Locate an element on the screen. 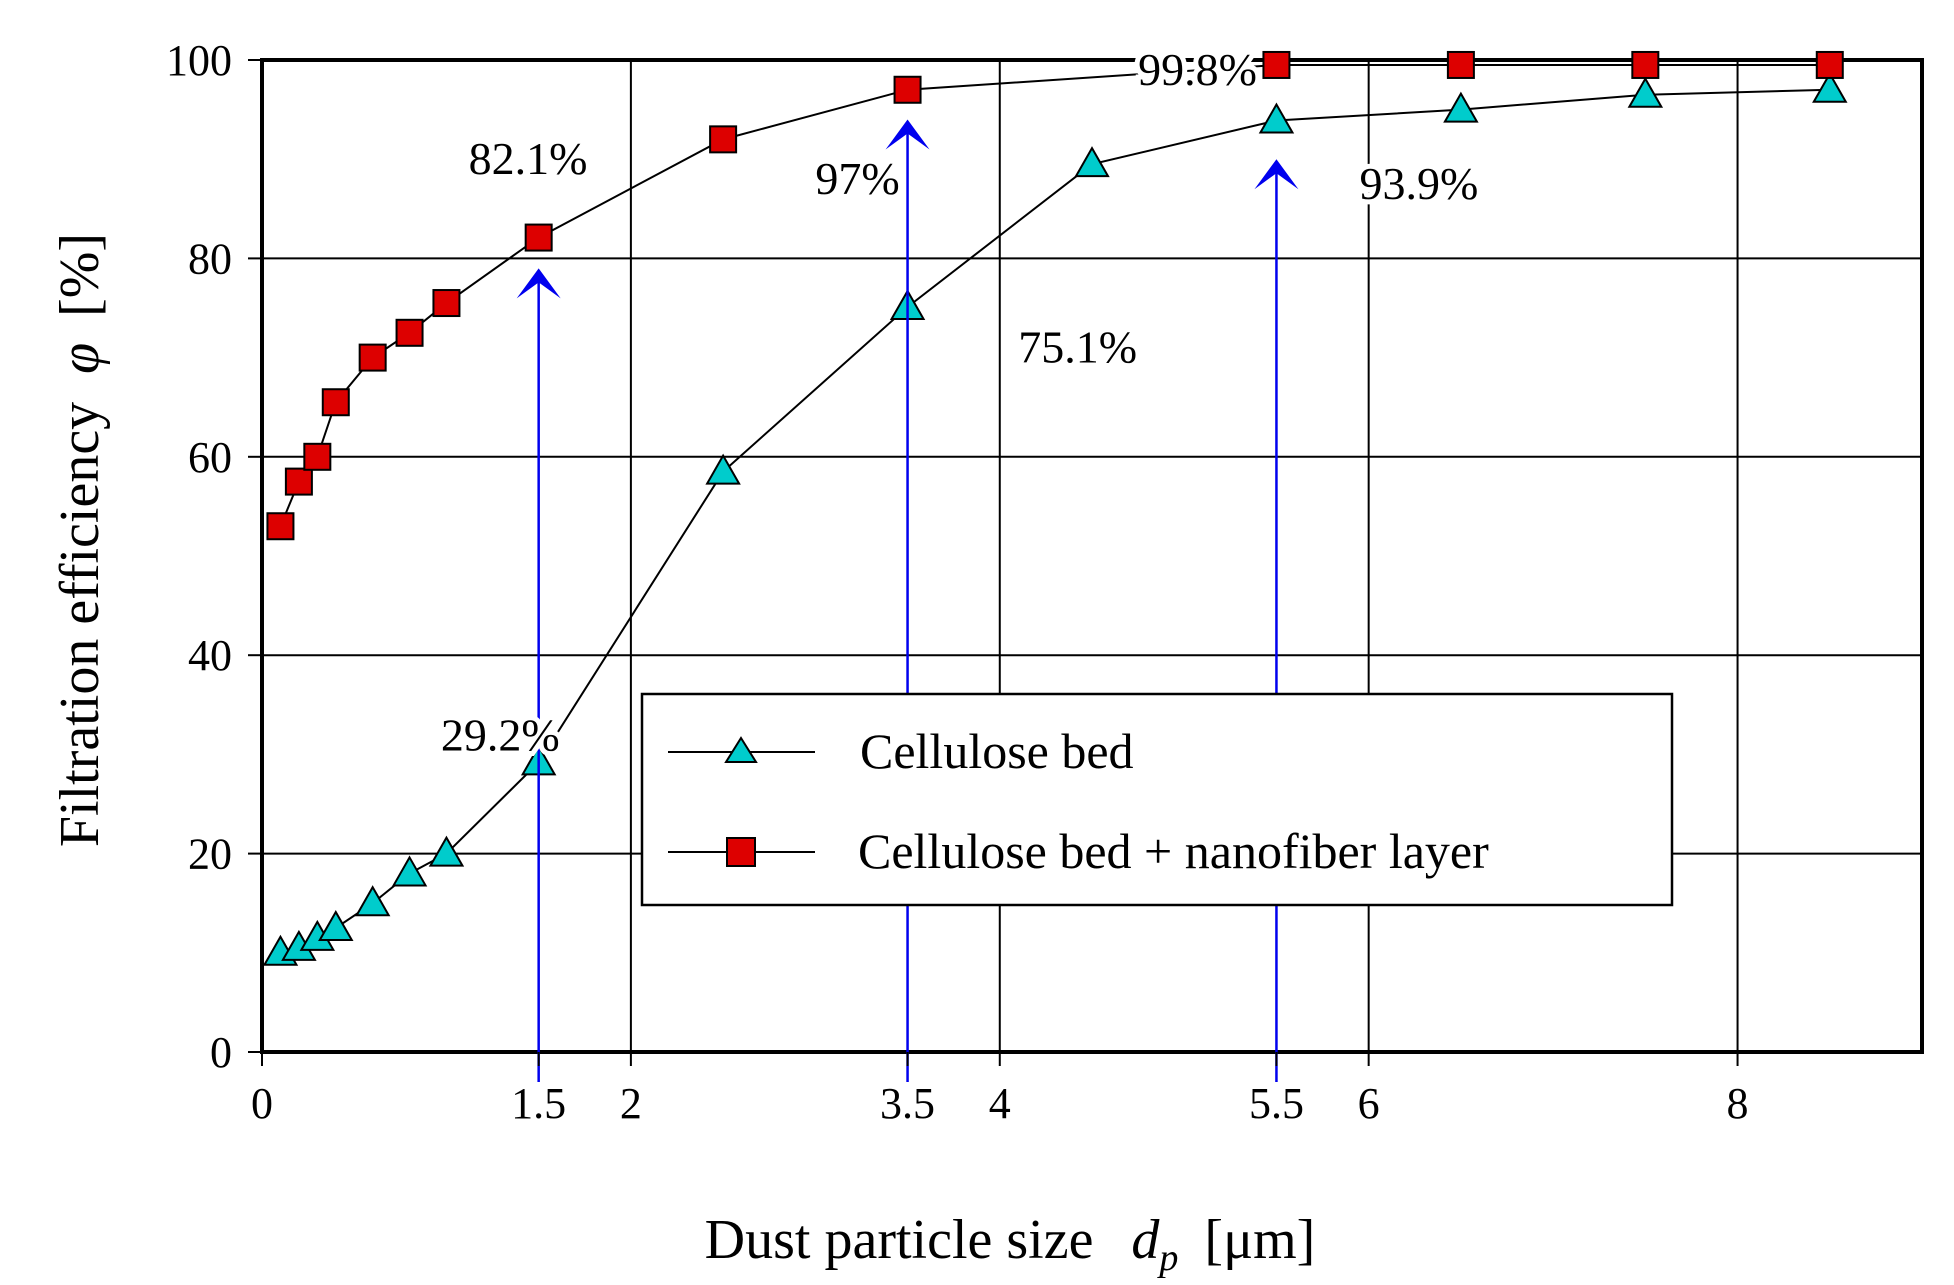 Image resolution: width=1954 pixels, height=1285 pixels. y-tick-label: 20 is located at coordinates (210, 854).